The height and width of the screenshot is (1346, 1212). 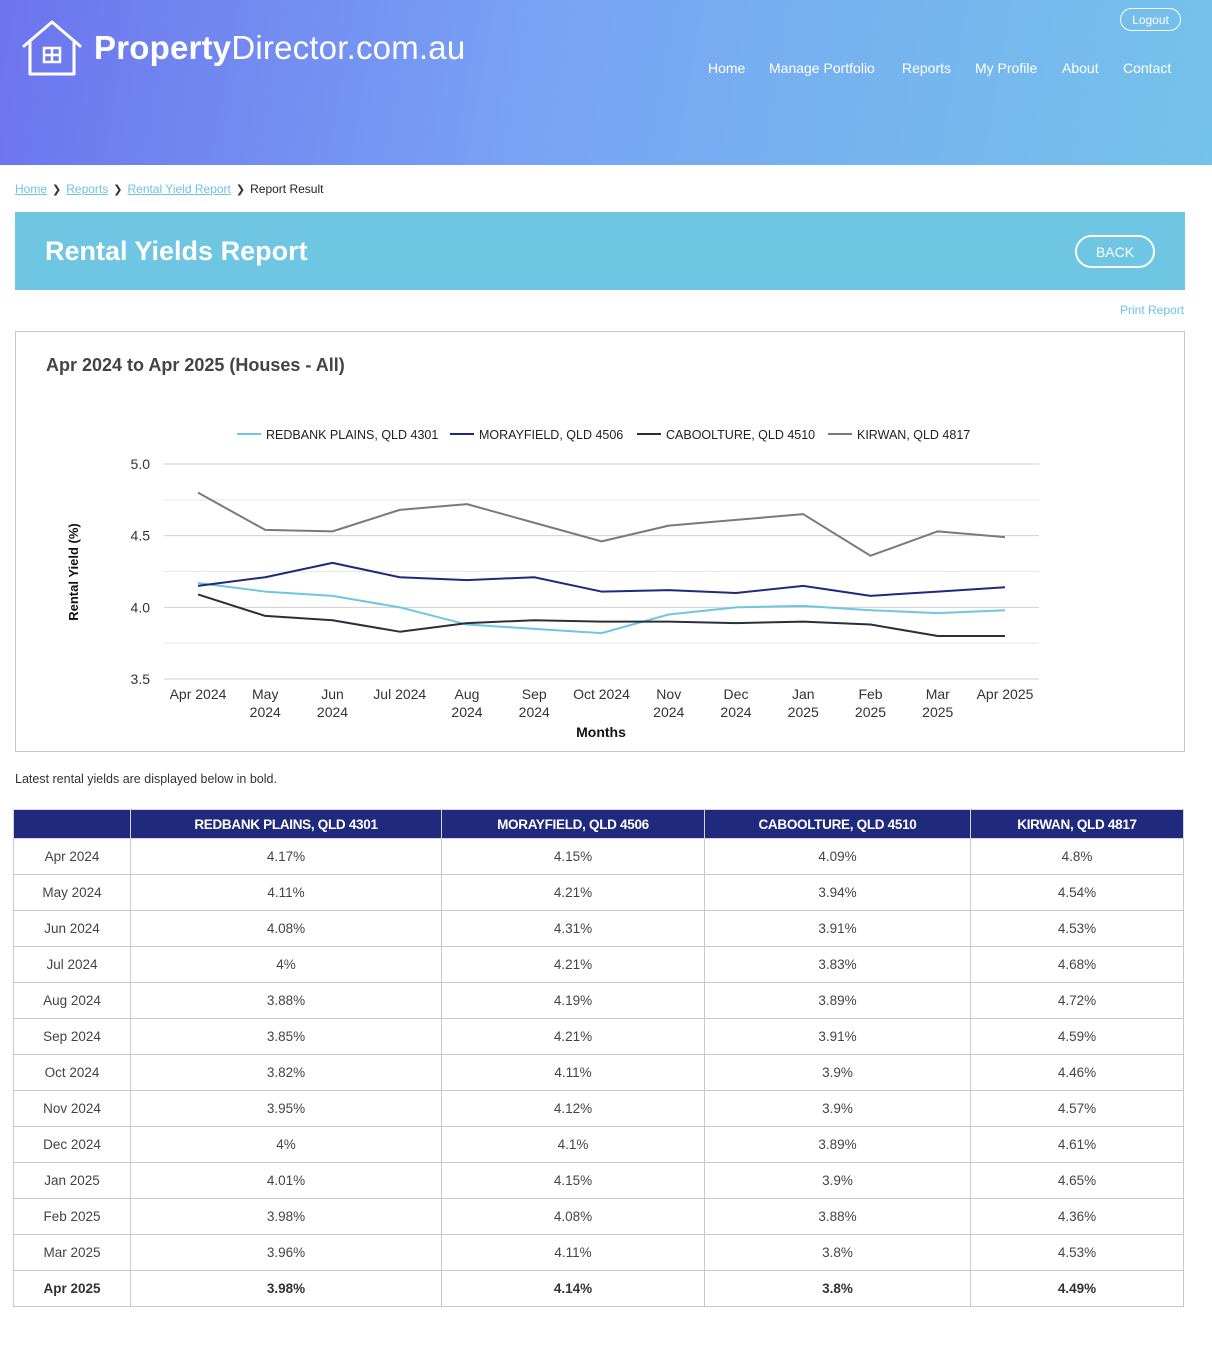 I want to click on table-cell-yield: 3.95%, so click(x=286, y=1108).